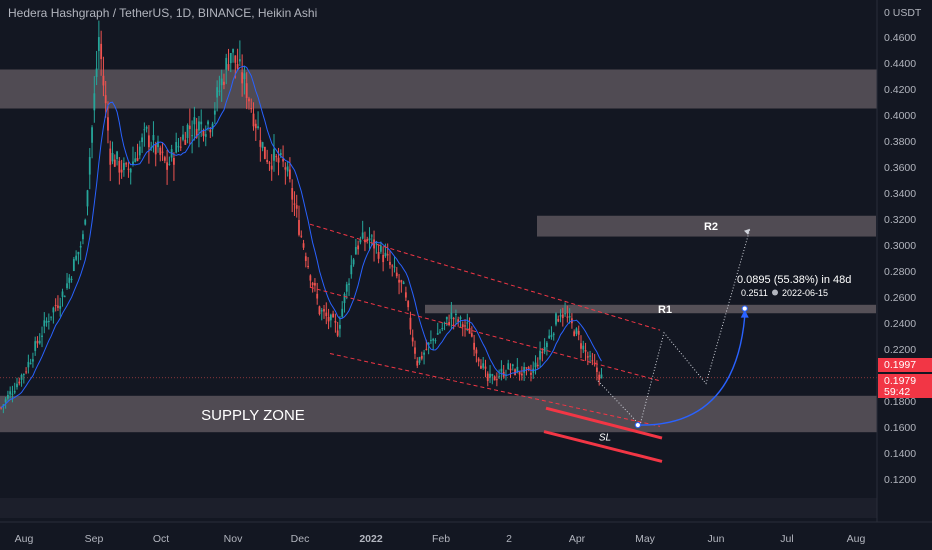  What do you see at coordinates (900, 350) in the screenshot?
I see `price-tick-label: 0.2200` at bounding box center [900, 350].